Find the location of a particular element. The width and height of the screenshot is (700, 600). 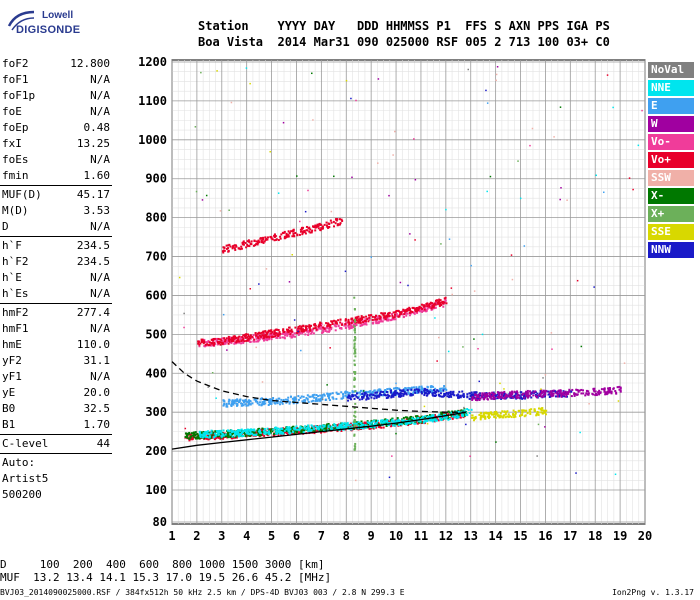

param-key: foF2 is located at coordinates (15, 63).